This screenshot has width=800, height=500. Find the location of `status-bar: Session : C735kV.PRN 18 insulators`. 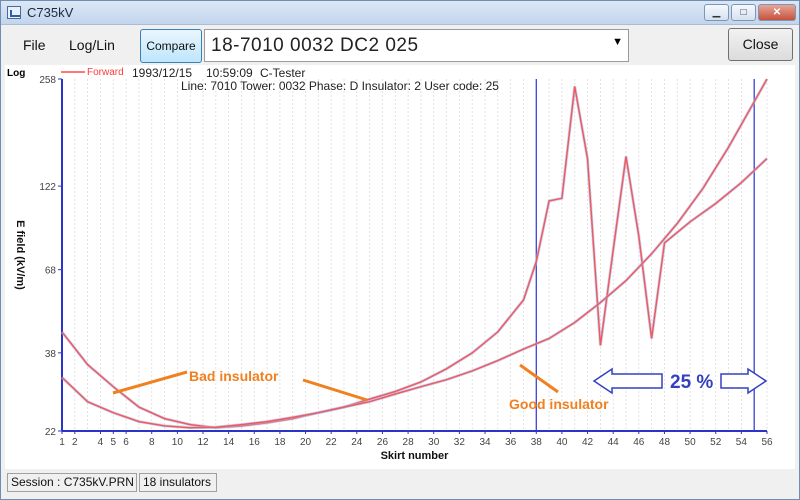

status-bar: Session : C735kV.PRN 18 insulators is located at coordinates (400, 484).